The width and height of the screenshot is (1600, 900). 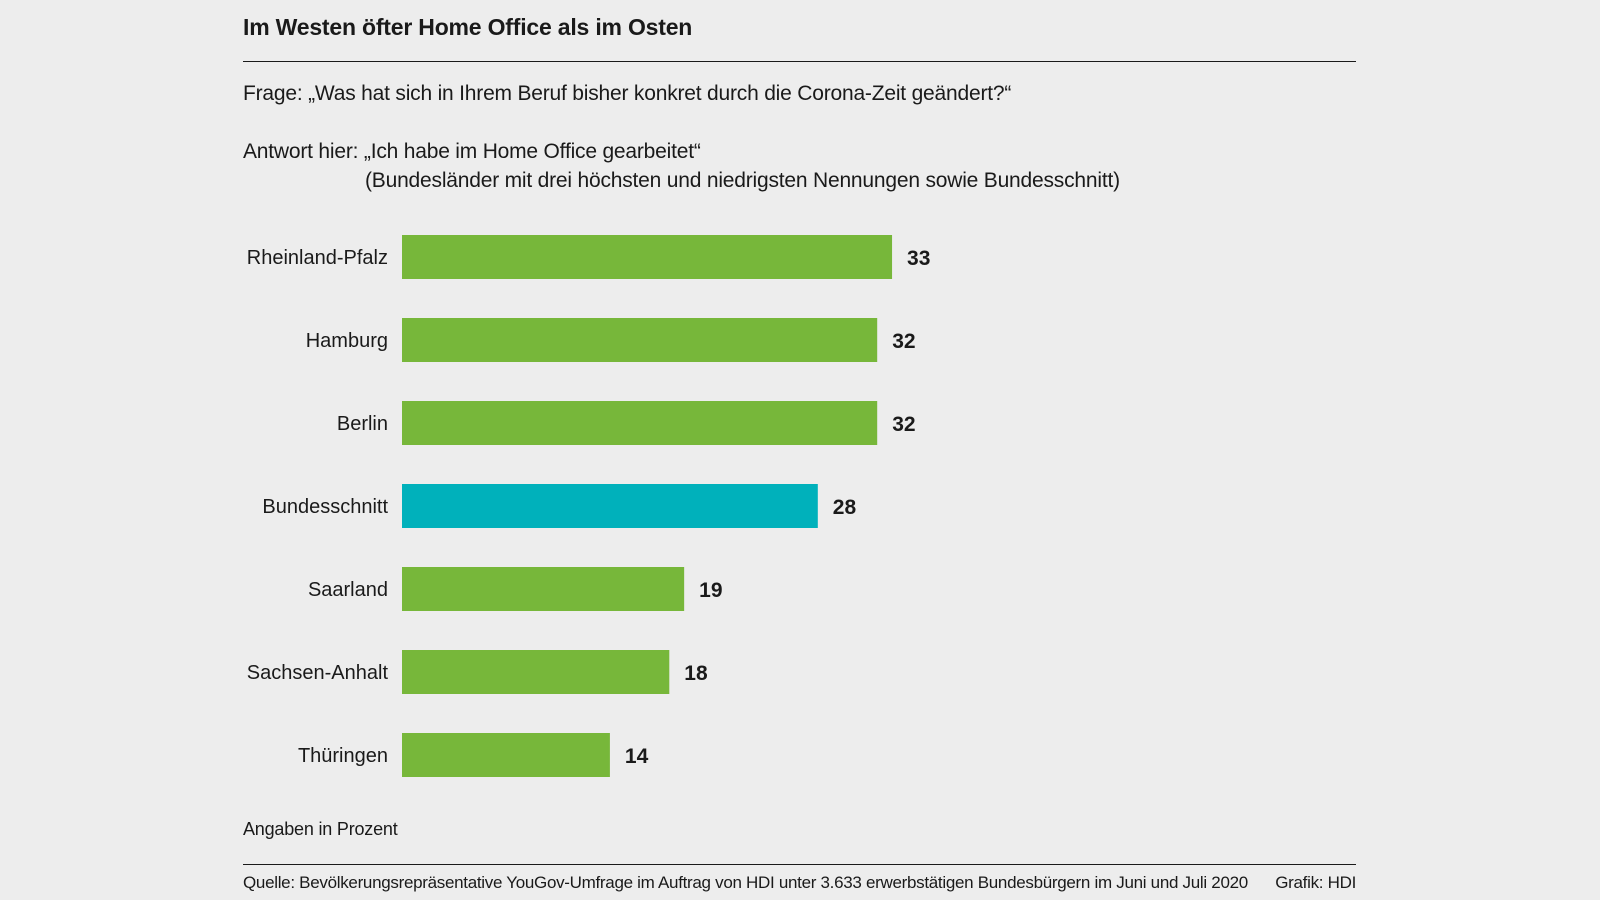 I want to click on bar-sachsen-anhalt, so click(x=536, y=672).